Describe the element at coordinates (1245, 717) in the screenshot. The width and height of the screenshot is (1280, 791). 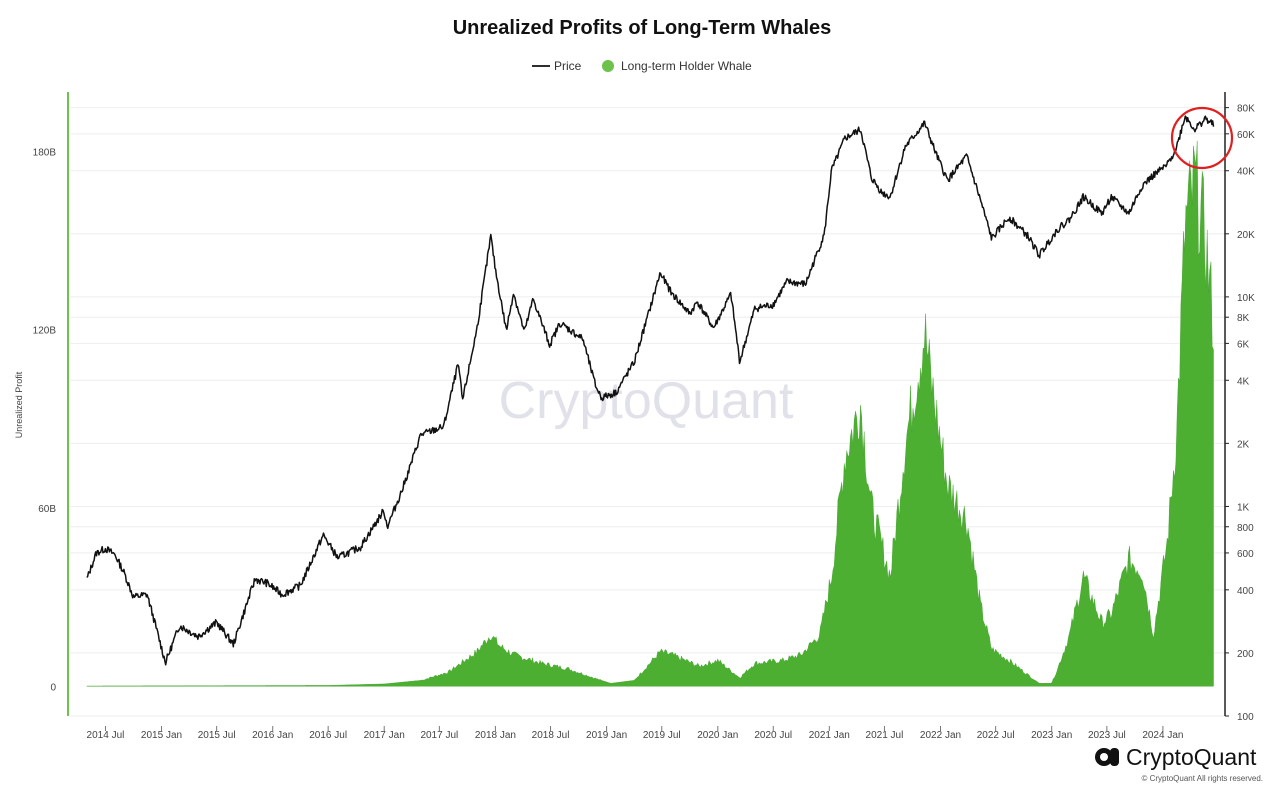
I see `right-tick-label: 100` at that location.